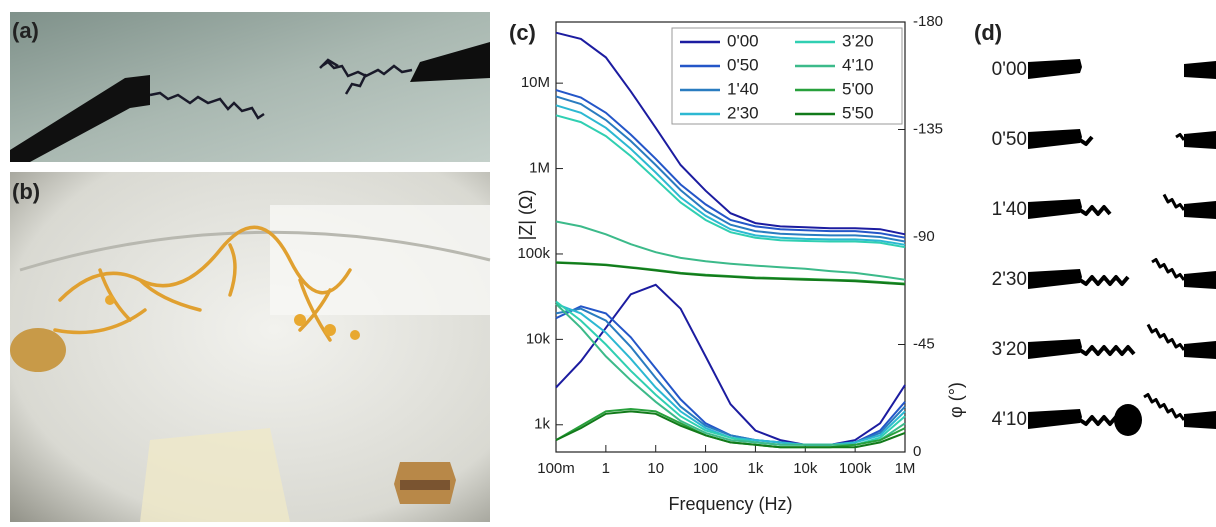 This screenshot has height=527, width=1216. I want to click on y-tick-label: 1k, so click(542, 424).